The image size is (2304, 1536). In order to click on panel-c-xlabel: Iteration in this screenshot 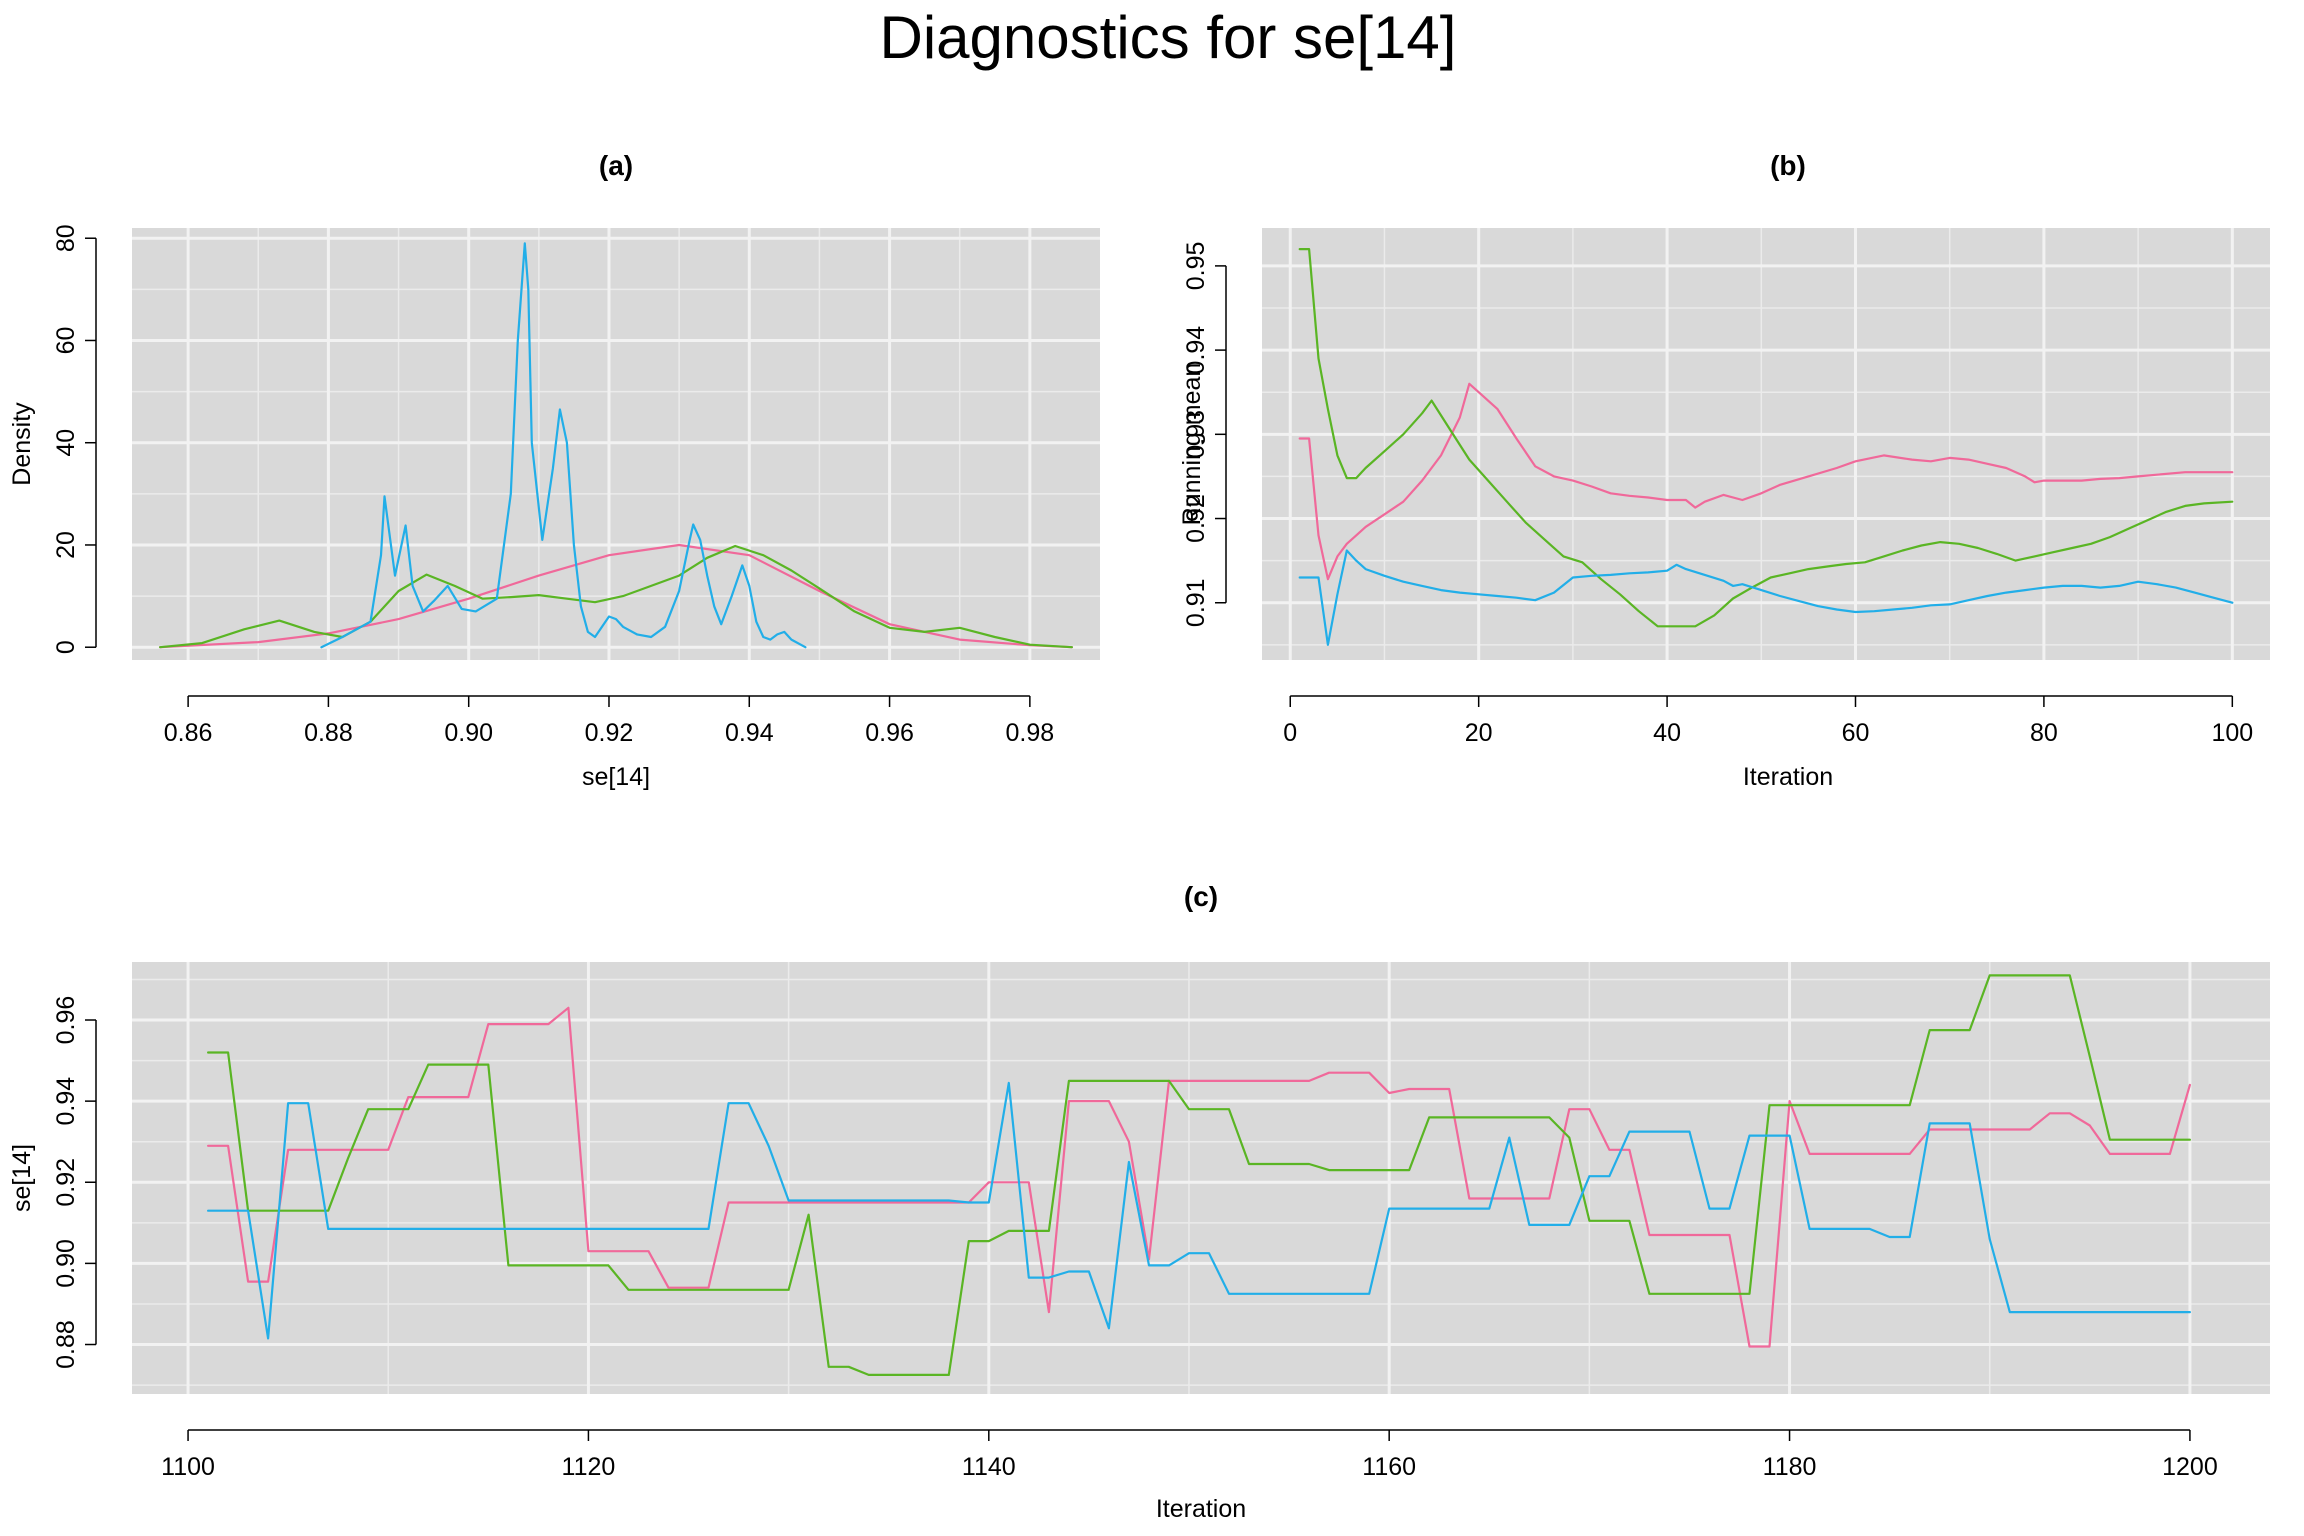, I will do `click(1201, 1509)`.